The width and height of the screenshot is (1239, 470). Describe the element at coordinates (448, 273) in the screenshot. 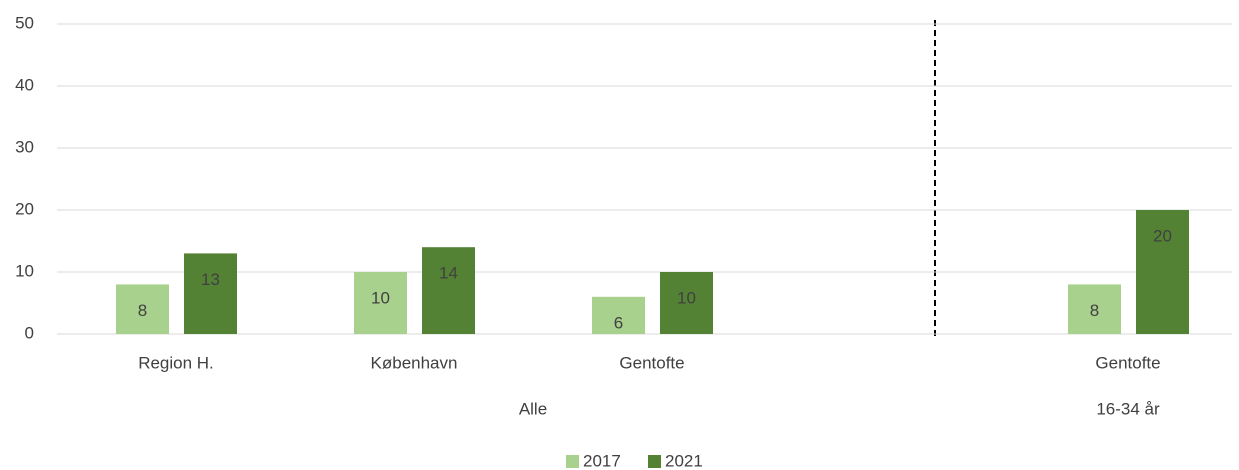

I see `data-label: 14` at that location.